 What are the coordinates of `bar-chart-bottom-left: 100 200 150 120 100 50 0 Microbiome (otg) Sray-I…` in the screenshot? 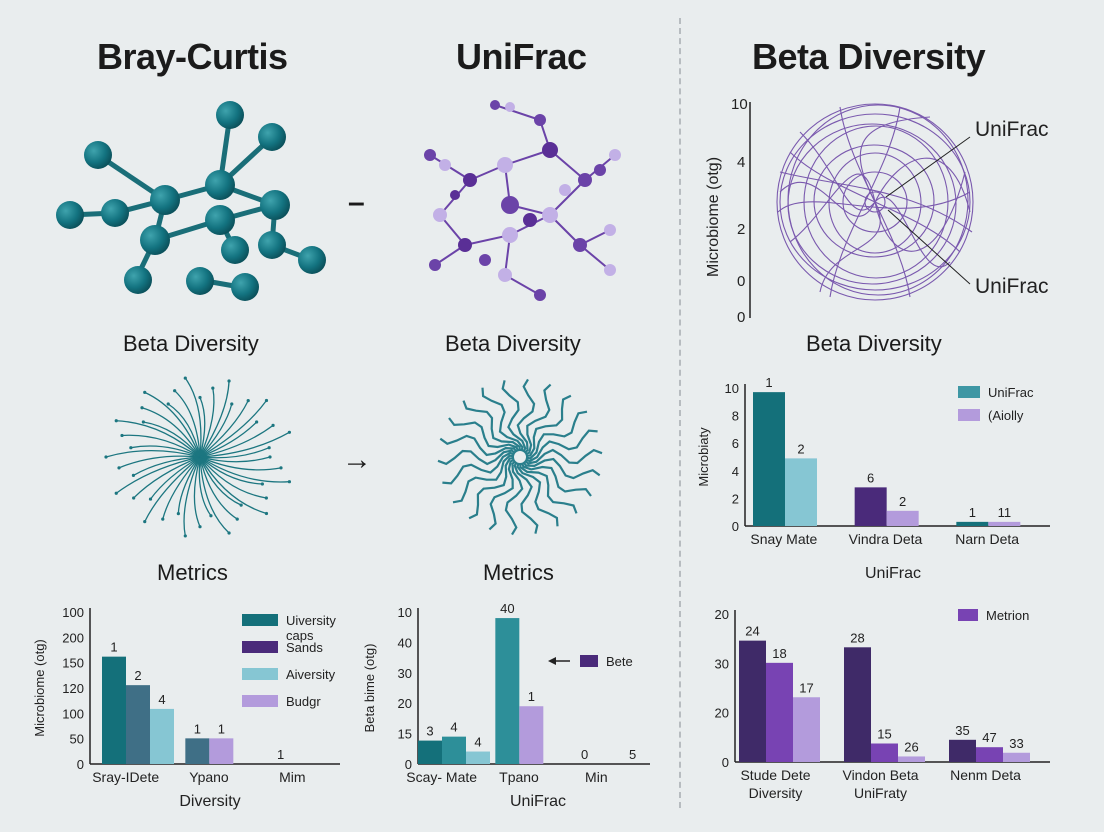 It's located at (186, 707).